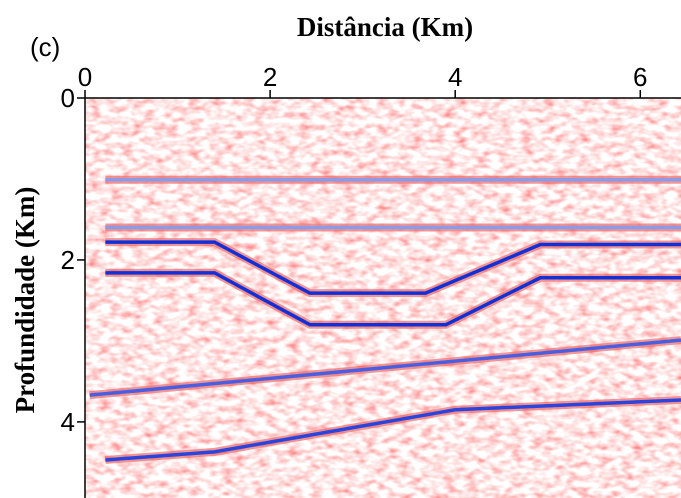 The width and height of the screenshot is (681, 498). What do you see at coordinates (45, 47) in the screenshot?
I see `panel-label: (c)` at bounding box center [45, 47].